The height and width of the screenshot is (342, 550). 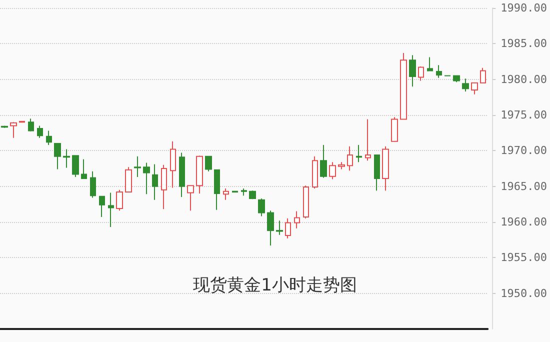 What do you see at coordinates (523, 222) in the screenshot?
I see `y-tick-label: 1960.00` at bounding box center [523, 222].